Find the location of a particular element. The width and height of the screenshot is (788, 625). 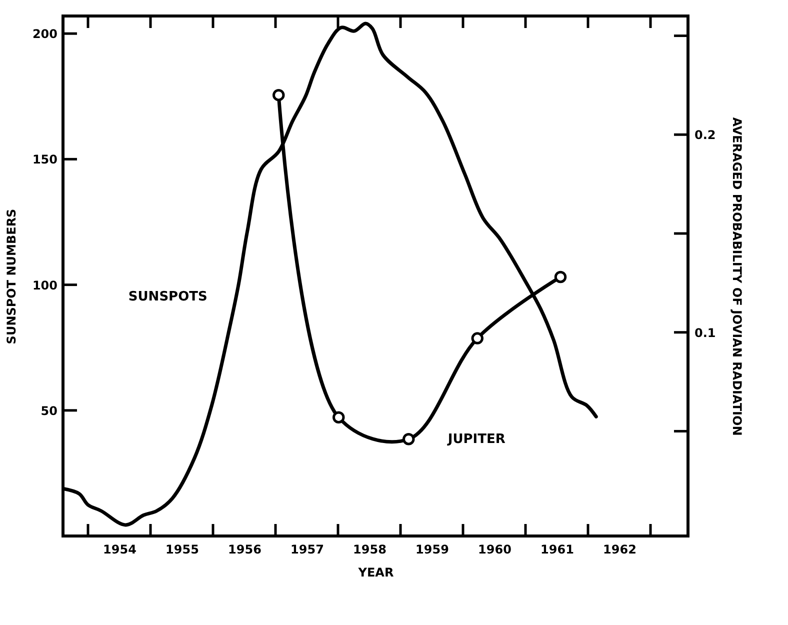

y-tick-label: 50 is located at coordinates (49, 411).